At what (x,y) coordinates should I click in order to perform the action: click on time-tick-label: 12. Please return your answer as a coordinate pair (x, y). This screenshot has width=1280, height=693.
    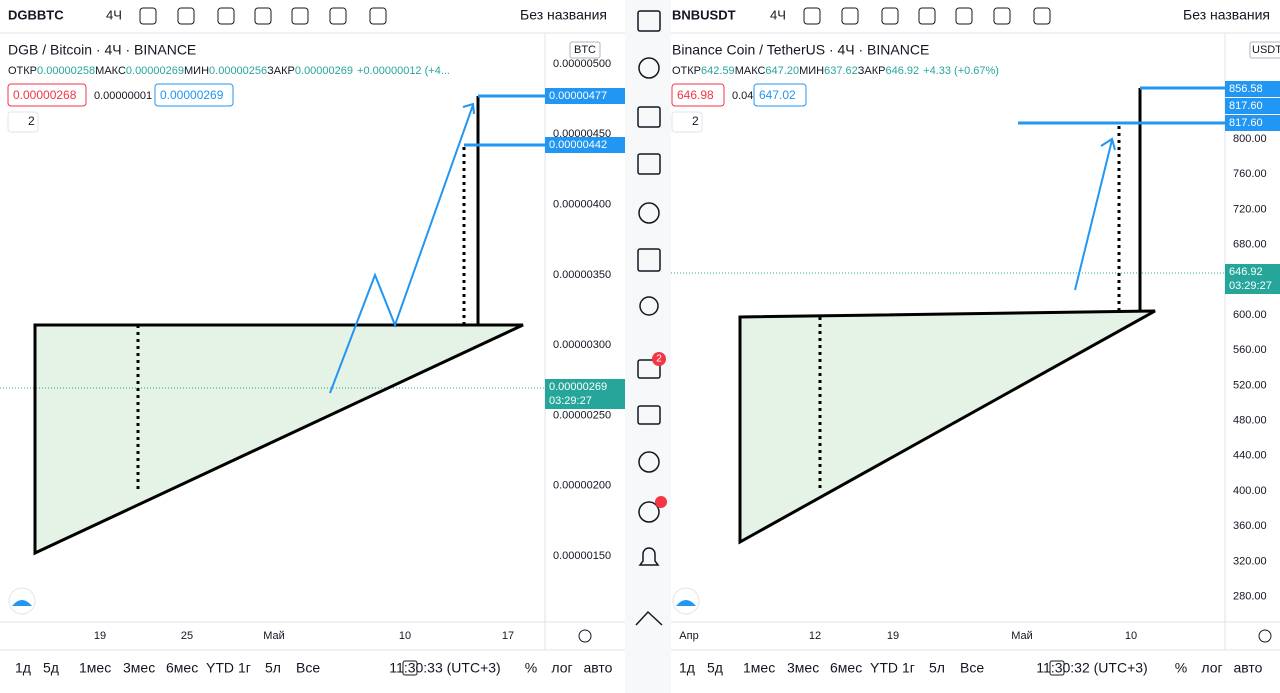
    Looking at the image, I should click on (815, 636).